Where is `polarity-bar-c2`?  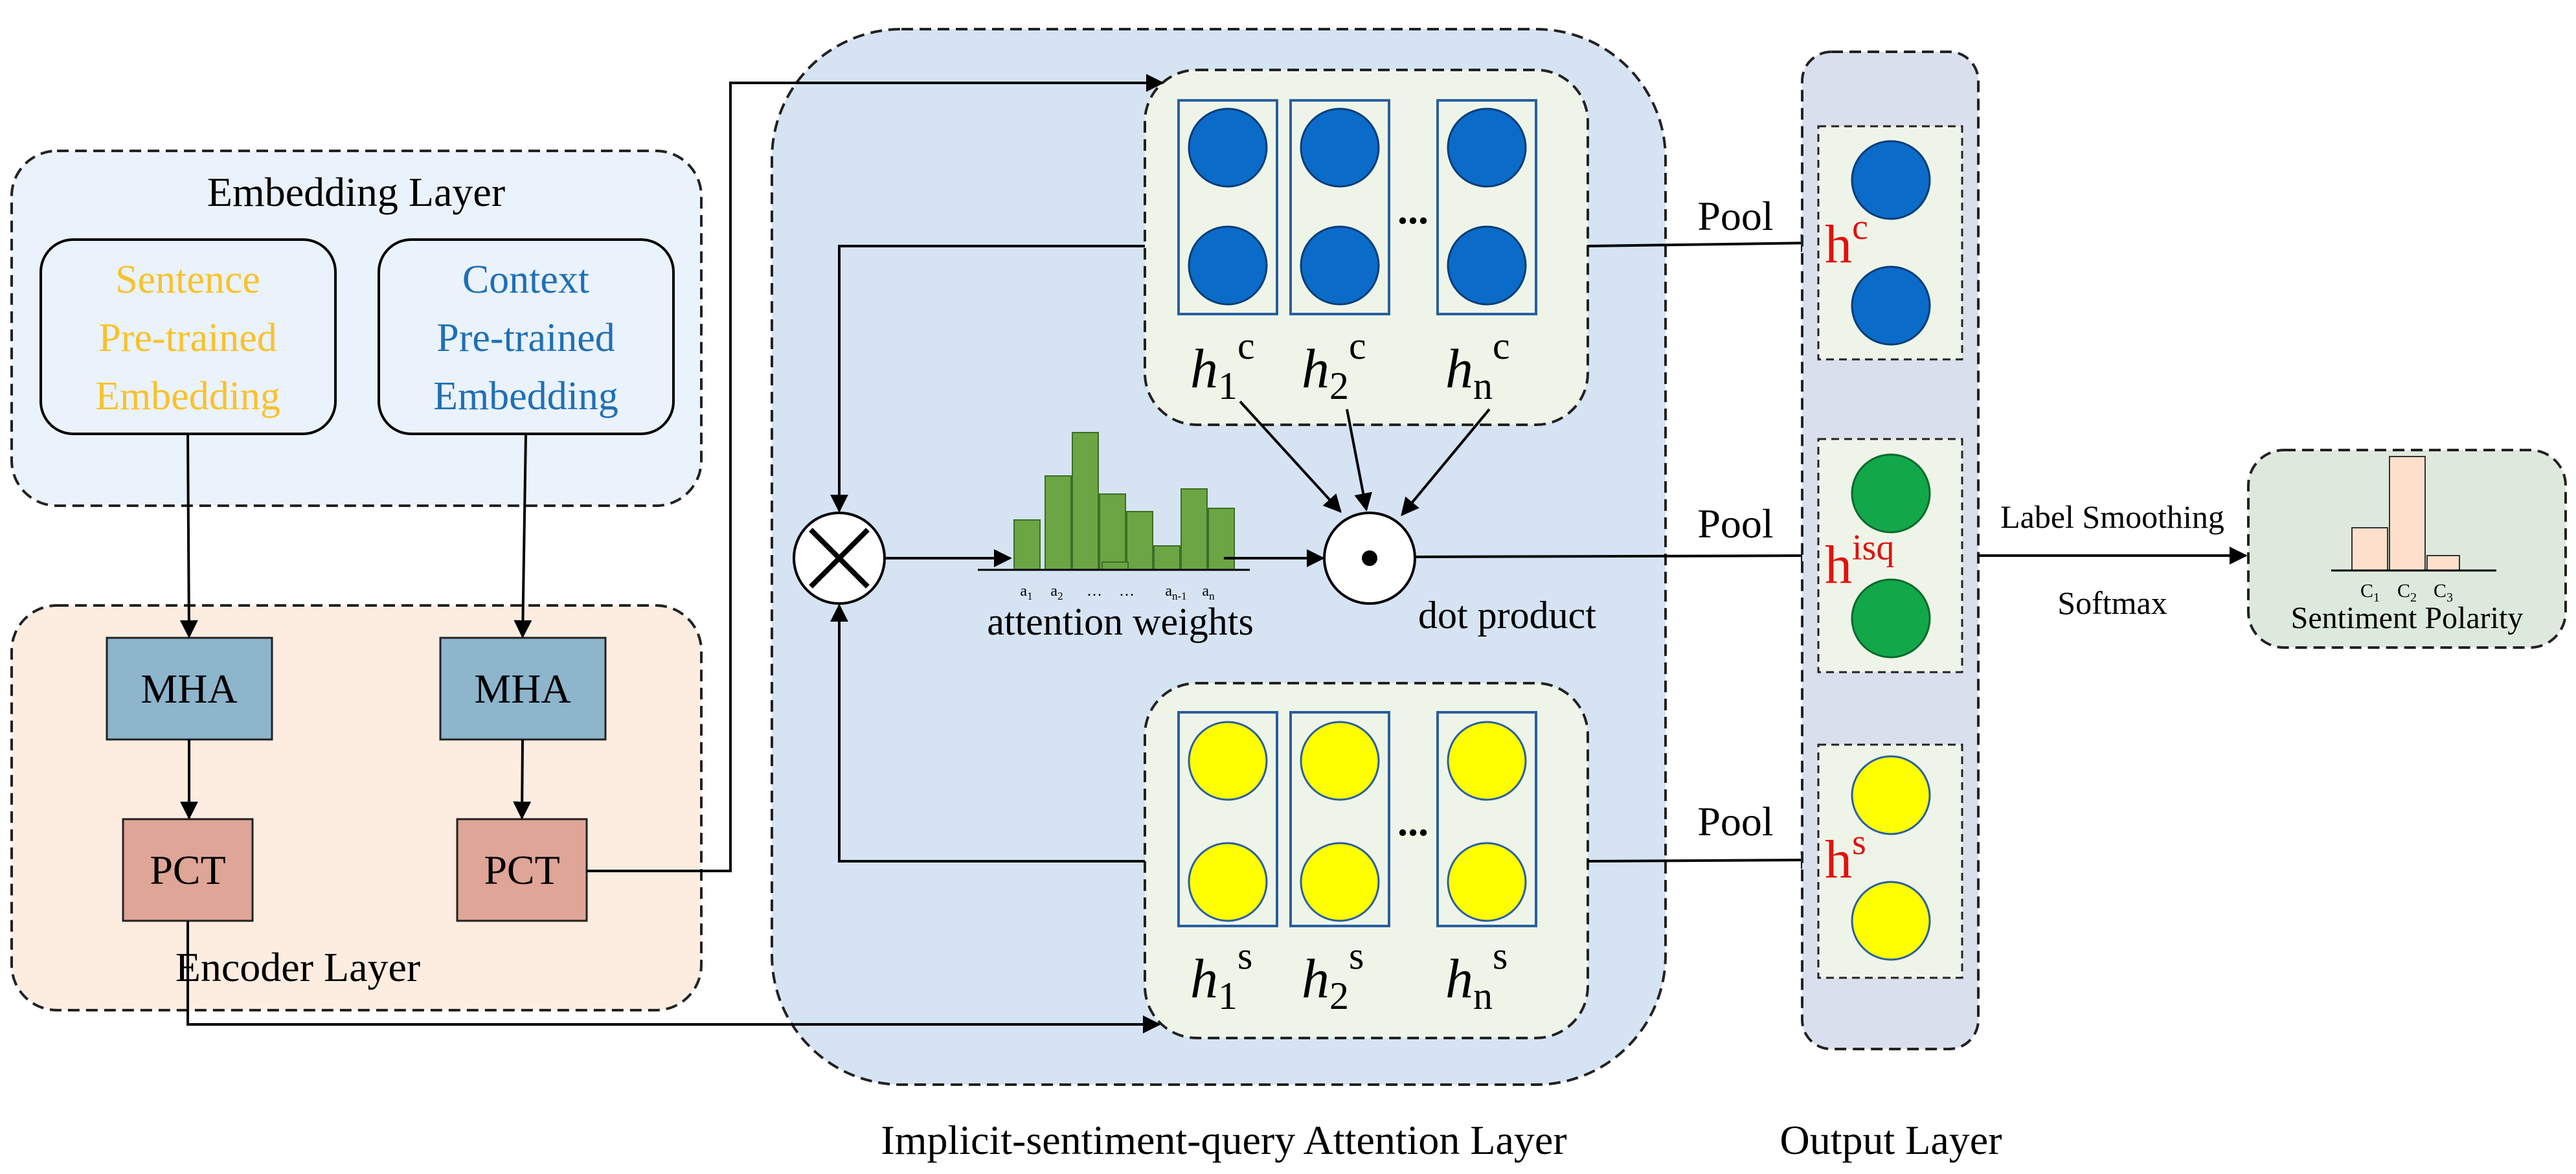
polarity-bar-c2 is located at coordinates (2407, 513).